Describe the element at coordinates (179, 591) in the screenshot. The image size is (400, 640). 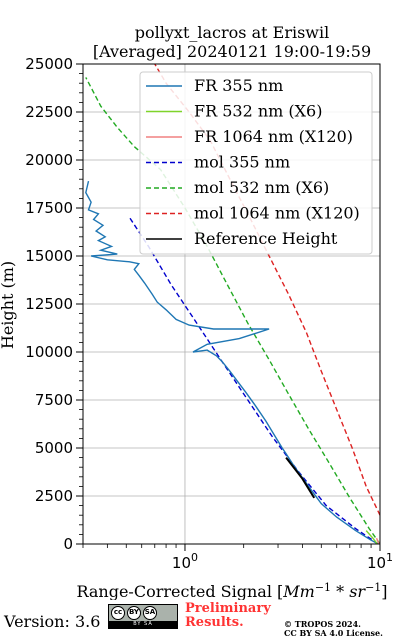
I see `x-axis-label-main: Range-Corrected Signal [` at that location.